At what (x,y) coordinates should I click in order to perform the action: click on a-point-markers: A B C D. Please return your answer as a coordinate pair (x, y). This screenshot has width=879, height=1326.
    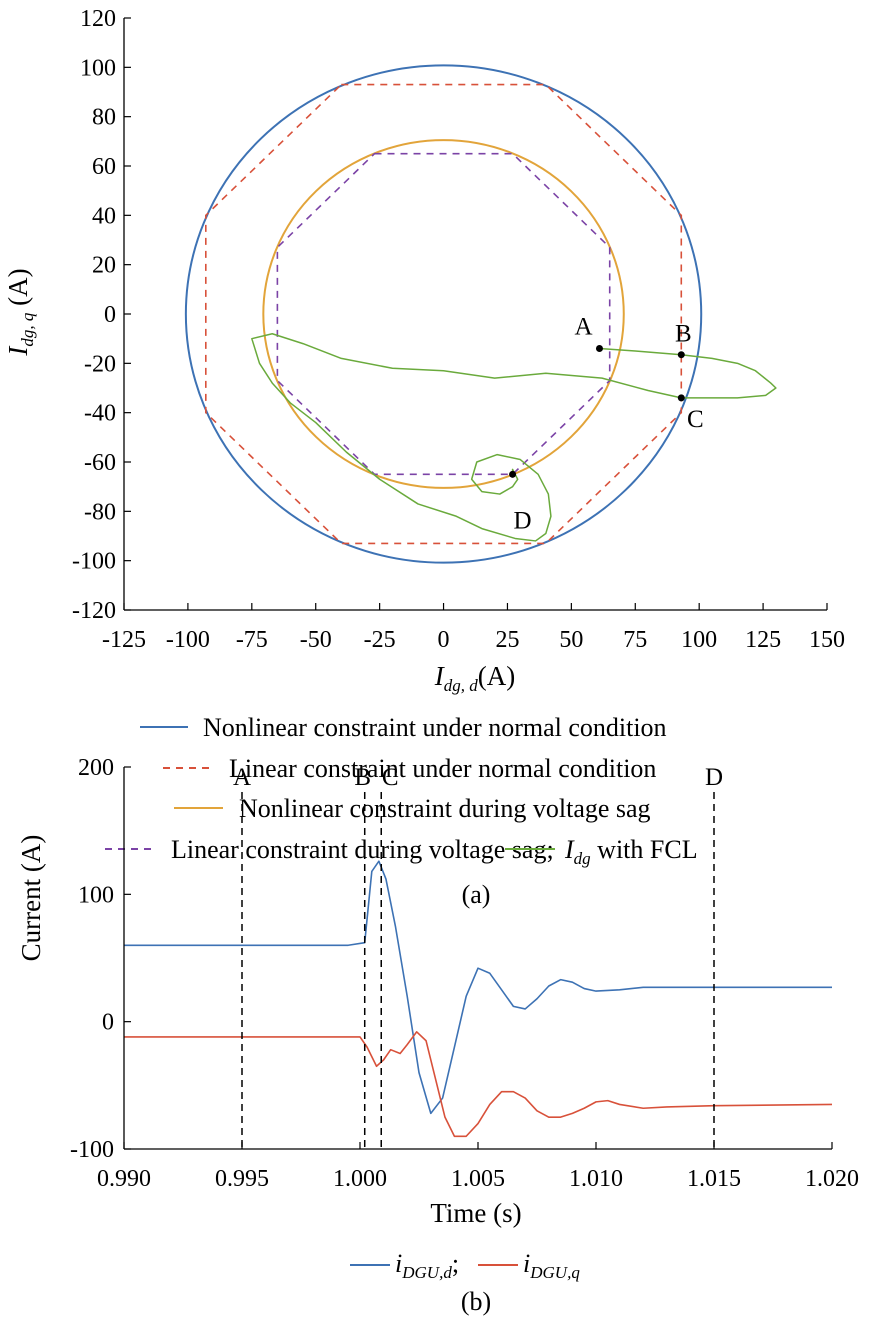
    Looking at the image, I should click on (606, 424).